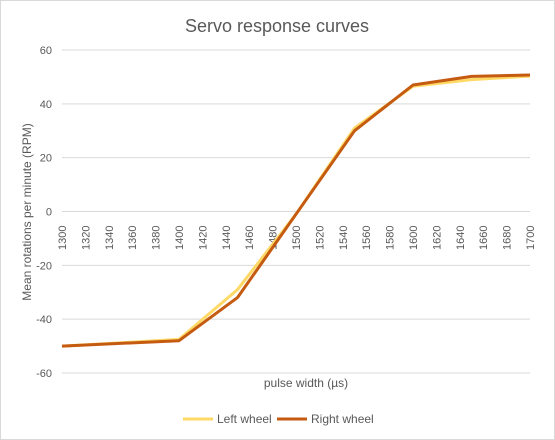 The image size is (555, 440). Describe the element at coordinates (250, 238) in the screenshot. I see `x-tick-label: 1460` at that location.